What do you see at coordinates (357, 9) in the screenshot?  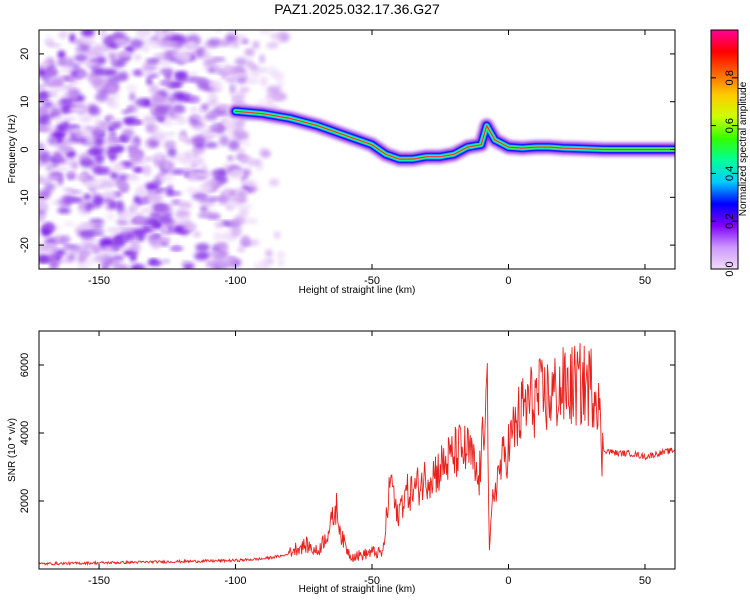 I see `chart-title: PAZ1.2025.032.17.36.G27` at bounding box center [357, 9].